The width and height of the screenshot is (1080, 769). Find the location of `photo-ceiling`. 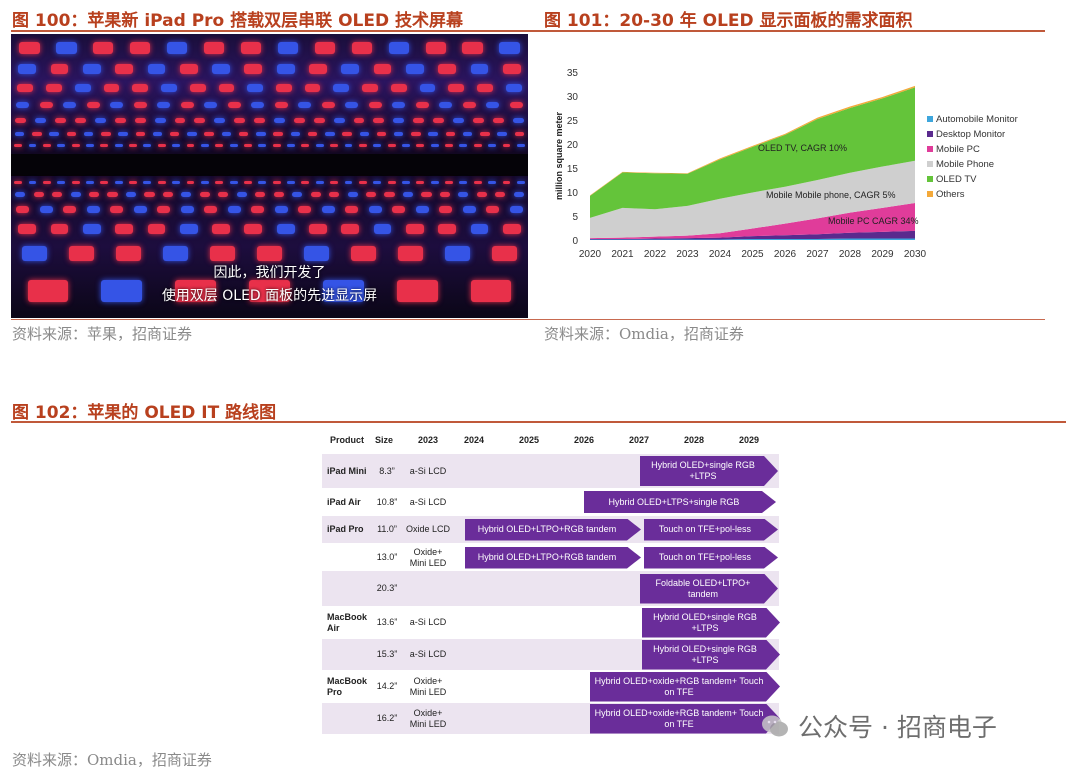

photo-ceiling is located at coordinates (269, 94).